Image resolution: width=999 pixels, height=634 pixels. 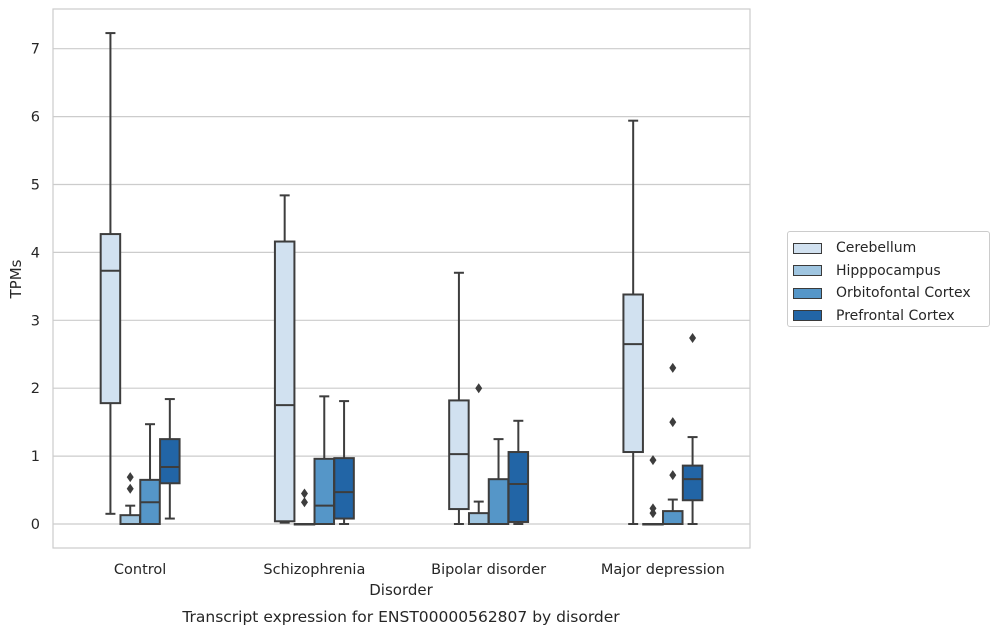 What do you see at coordinates (314, 570) in the screenshot?
I see `x-tick-label-schizophrenia: Schizophrenia` at bounding box center [314, 570].